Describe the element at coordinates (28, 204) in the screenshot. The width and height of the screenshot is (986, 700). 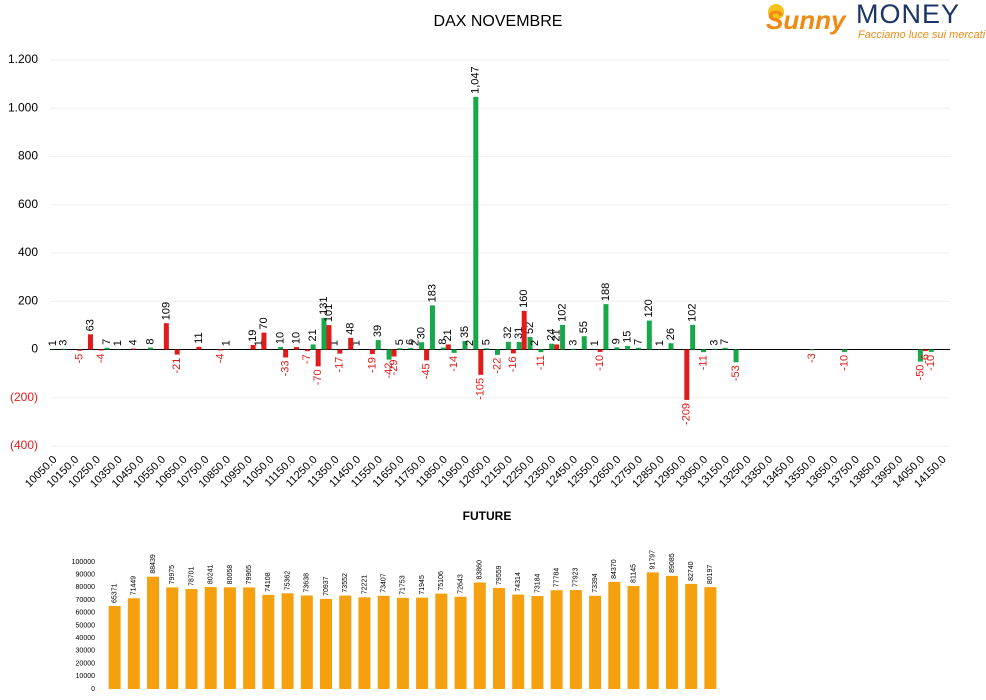
I see `y-tick-label: 600` at that location.